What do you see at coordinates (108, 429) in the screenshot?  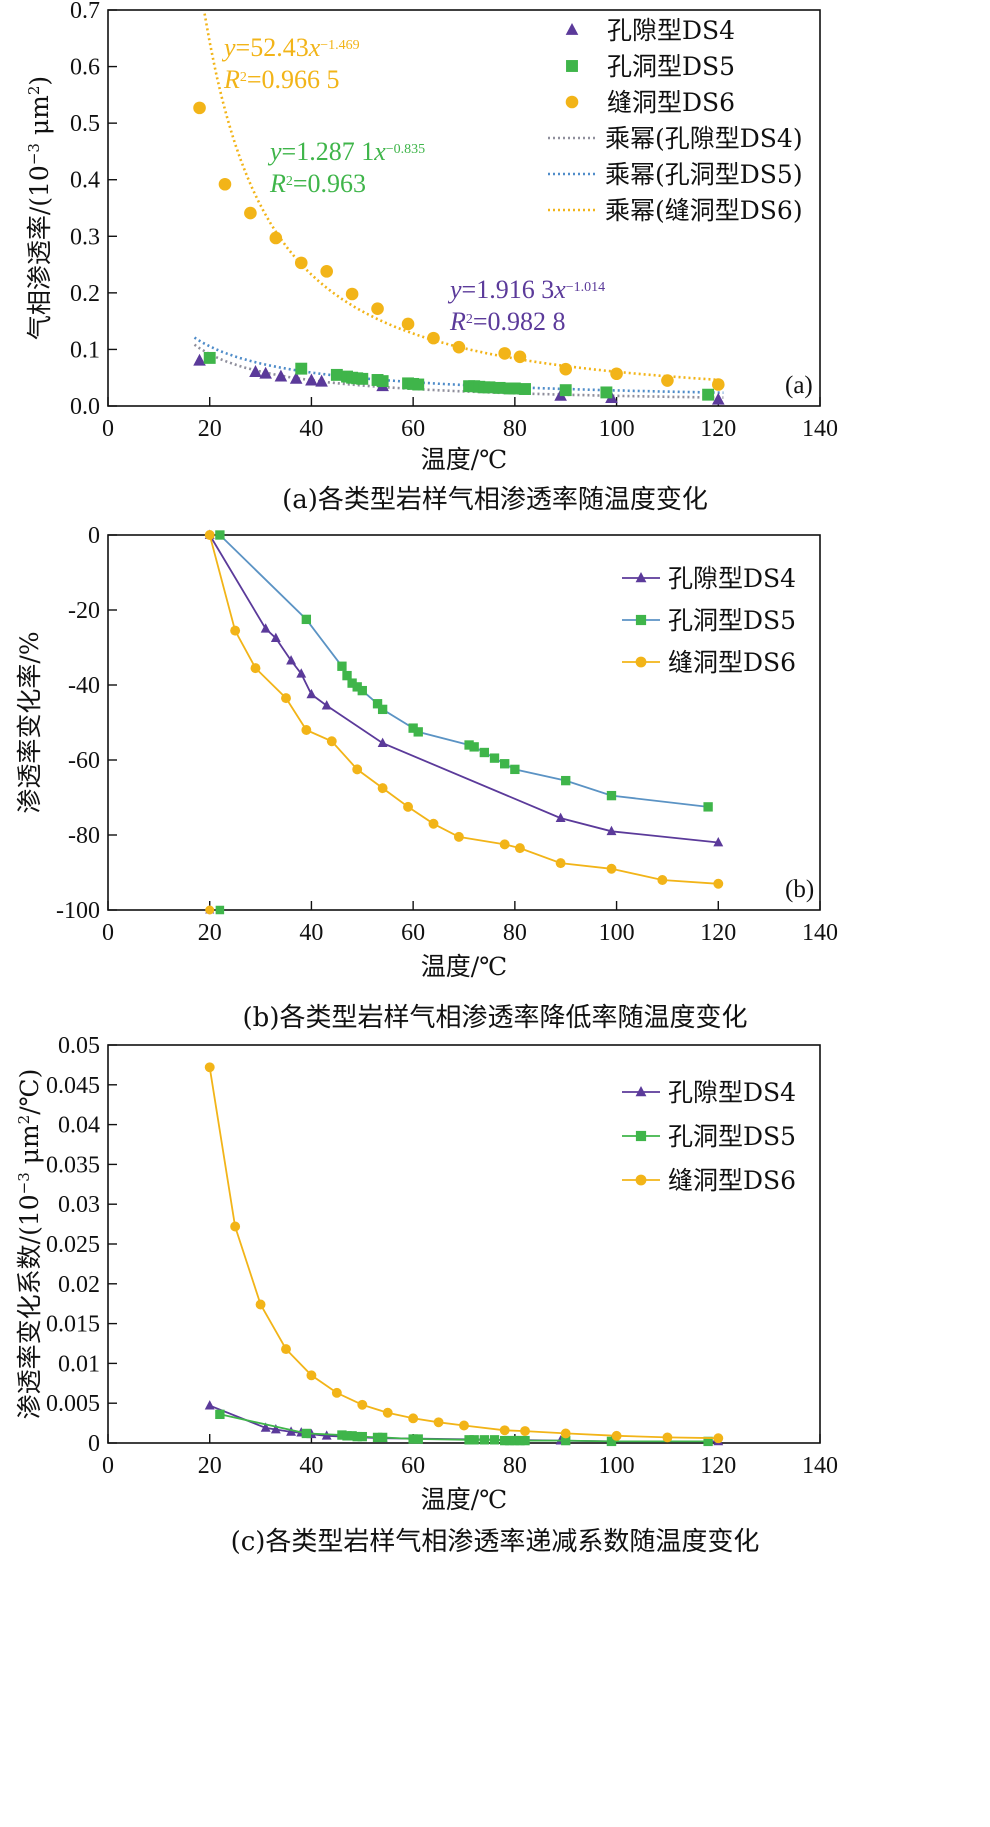 I see `x-tick-label: 0` at bounding box center [108, 429].